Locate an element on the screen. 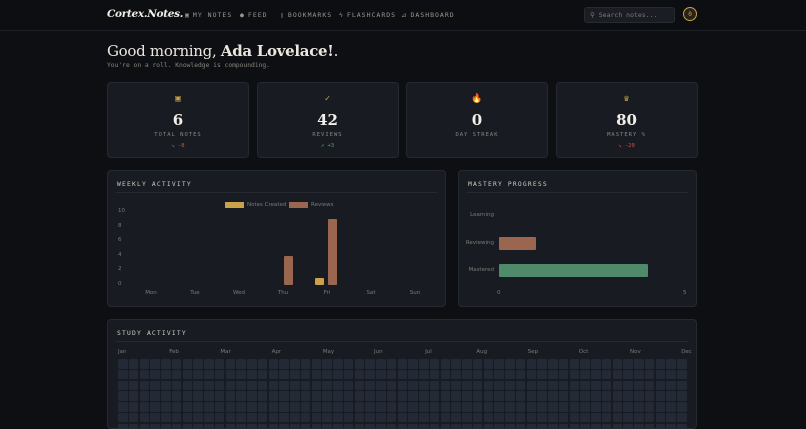 This screenshot has width=806, height=429. nav-my-notes: ▣MY NOTES is located at coordinates (208, 15).